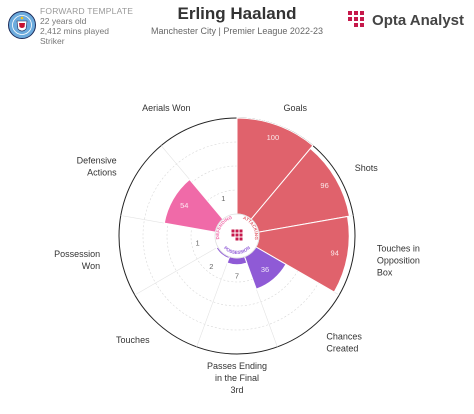 The width and height of the screenshot is (474, 414). What do you see at coordinates (418, 20) in the screenshot?
I see `brand-name: Opta Analyst` at bounding box center [418, 20].